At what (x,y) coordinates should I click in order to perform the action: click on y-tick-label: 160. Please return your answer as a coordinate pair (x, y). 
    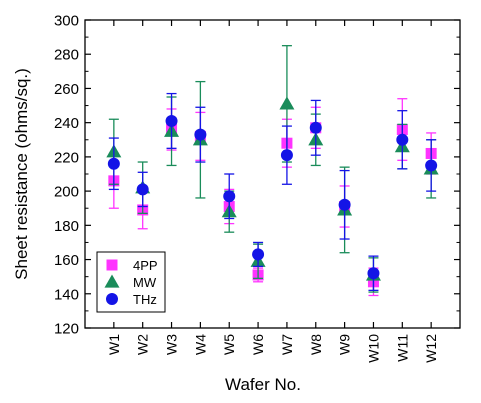
    Looking at the image, I should click on (66, 260).